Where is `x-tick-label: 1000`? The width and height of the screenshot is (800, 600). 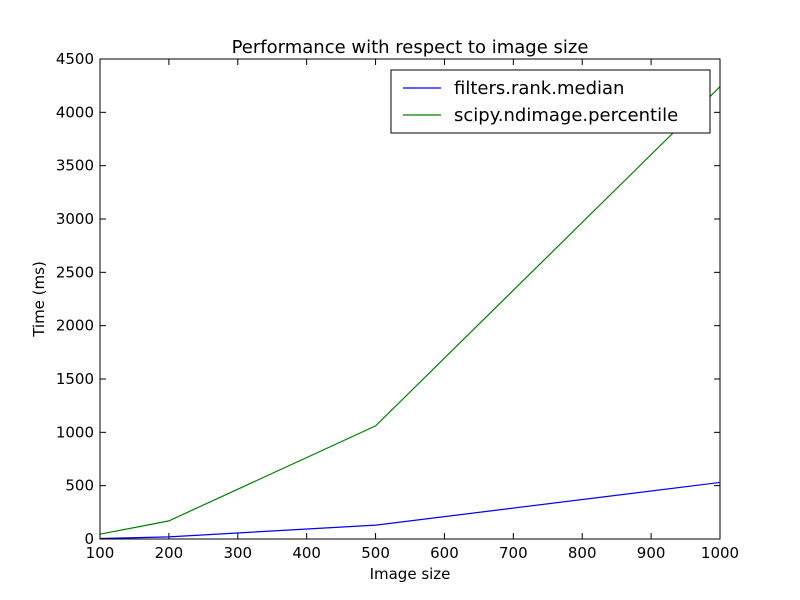
x-tick-label: 1000 is located at coordinates (720, 553).